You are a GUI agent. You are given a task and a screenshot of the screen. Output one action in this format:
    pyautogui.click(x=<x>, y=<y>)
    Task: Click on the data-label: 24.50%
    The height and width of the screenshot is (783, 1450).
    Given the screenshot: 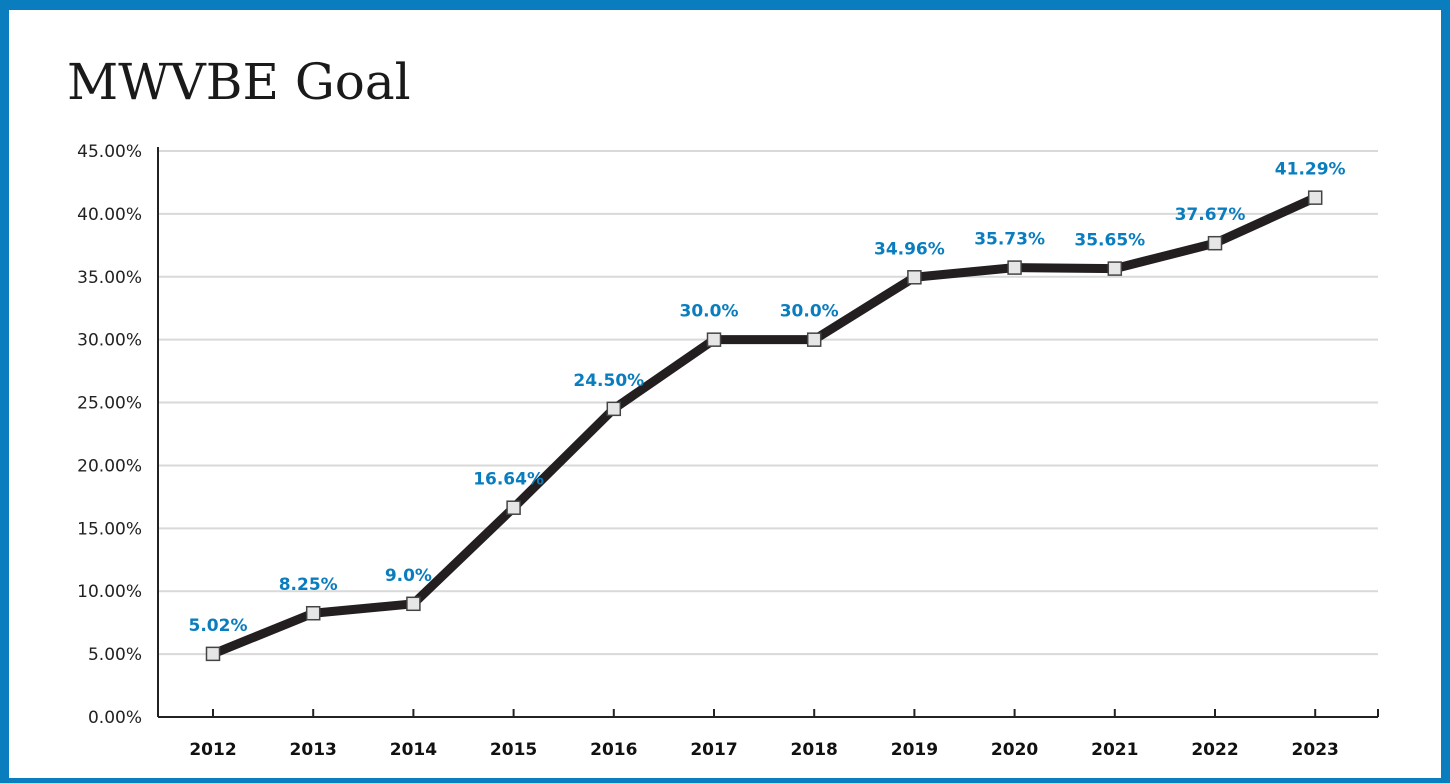 What is the action you would take?
    pyautogui.click(x=608, y=381)
    